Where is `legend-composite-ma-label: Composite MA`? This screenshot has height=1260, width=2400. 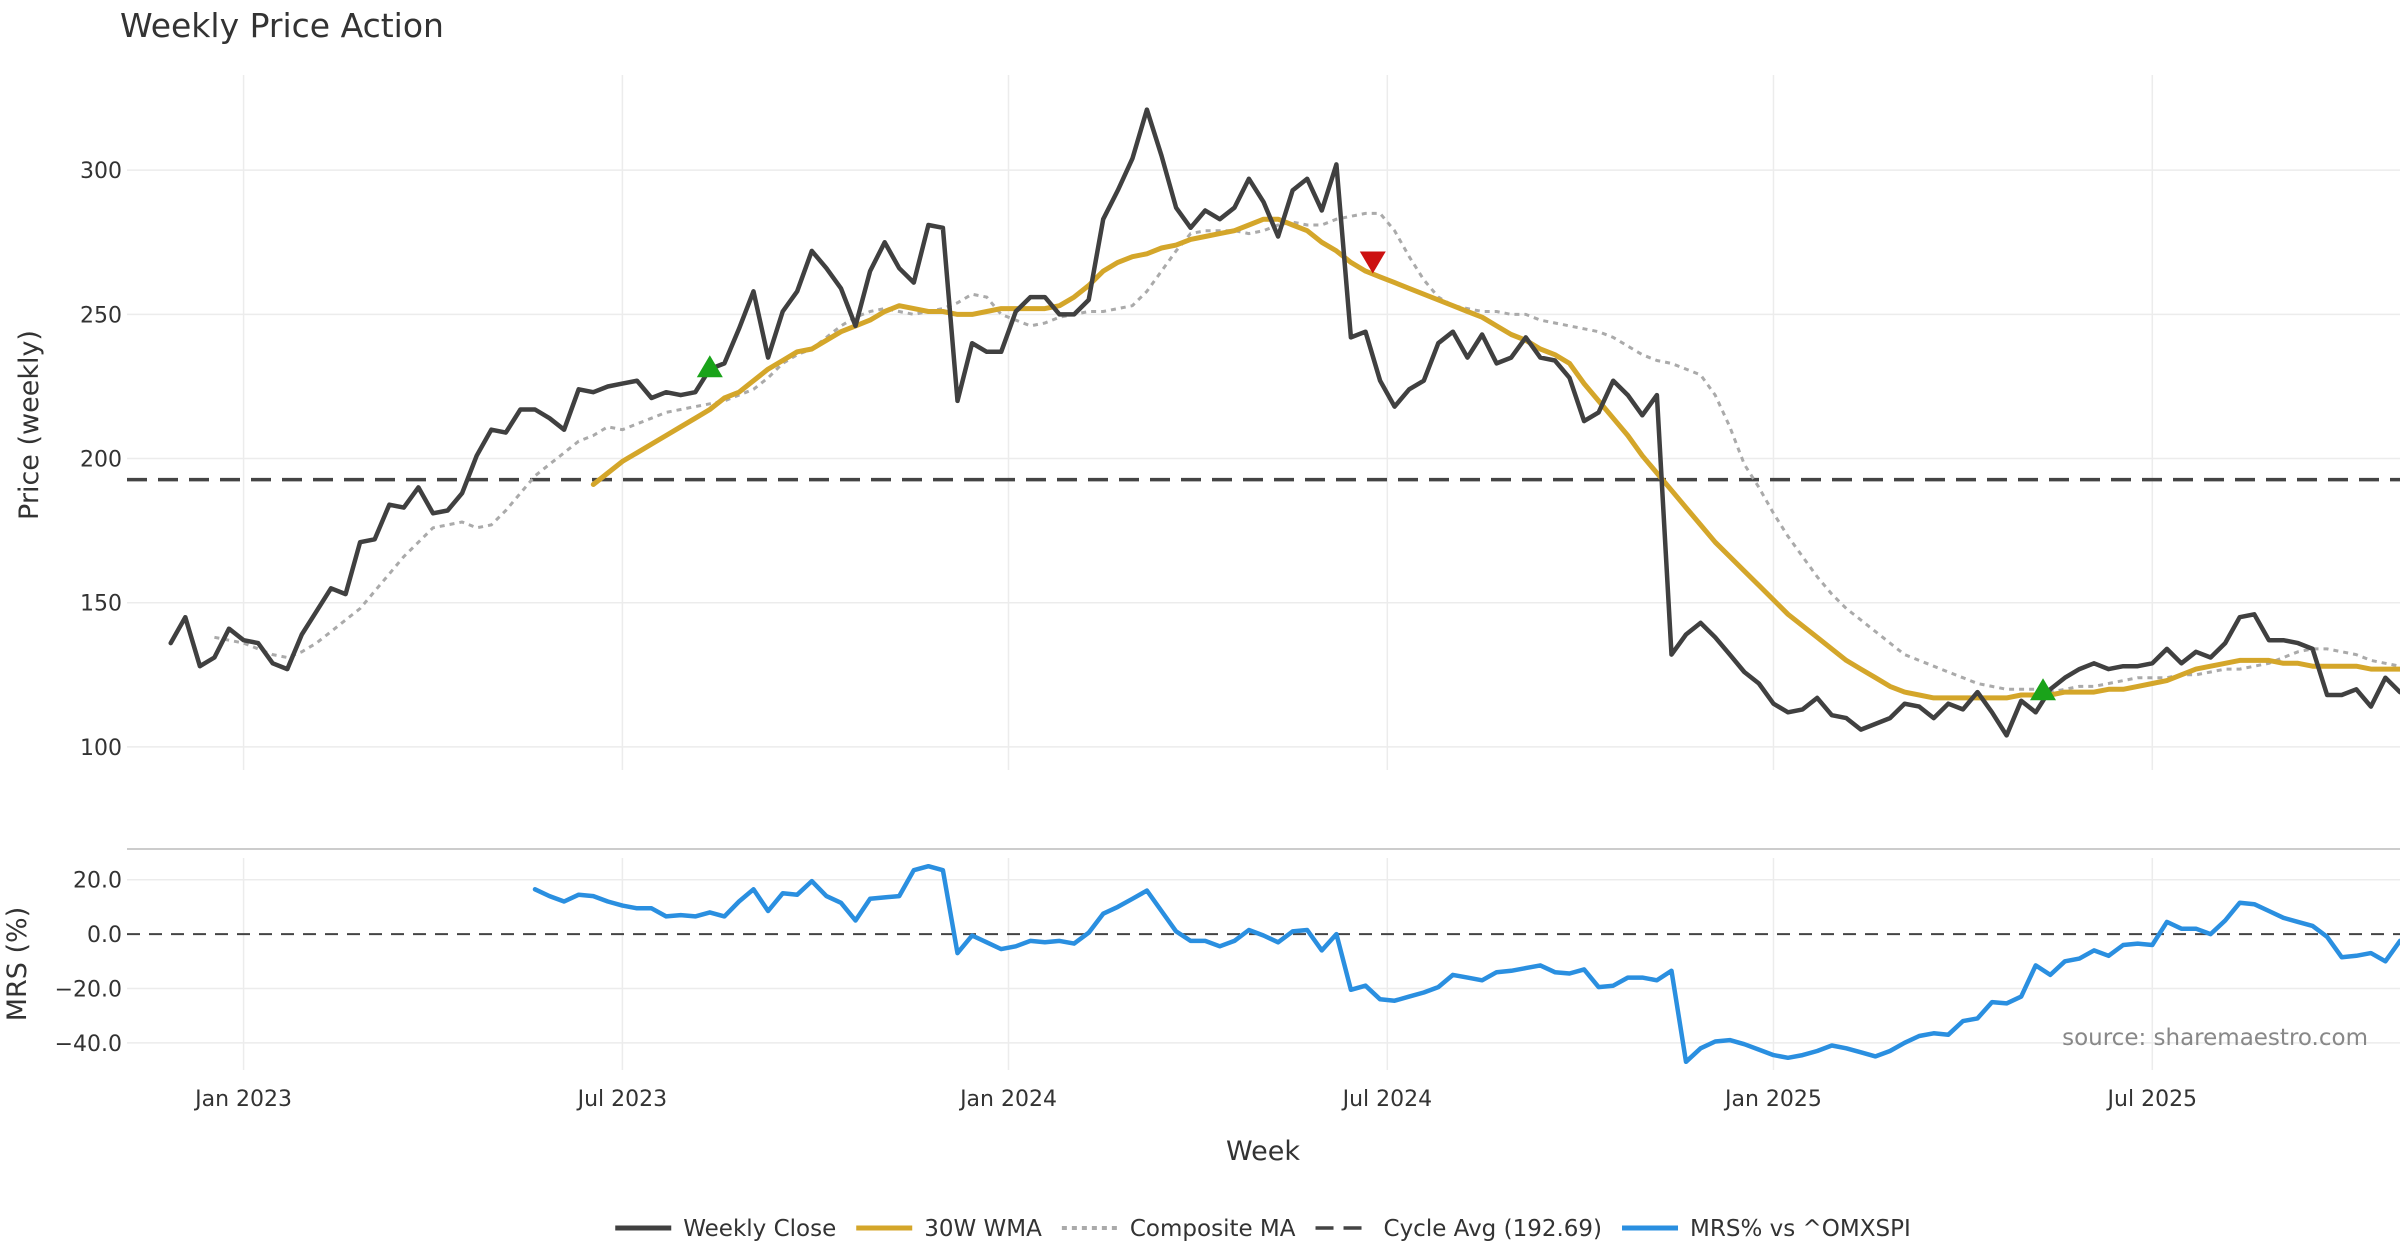
legend-composite-ma-label: Composite MA is located at coordinates (1213, 1229).